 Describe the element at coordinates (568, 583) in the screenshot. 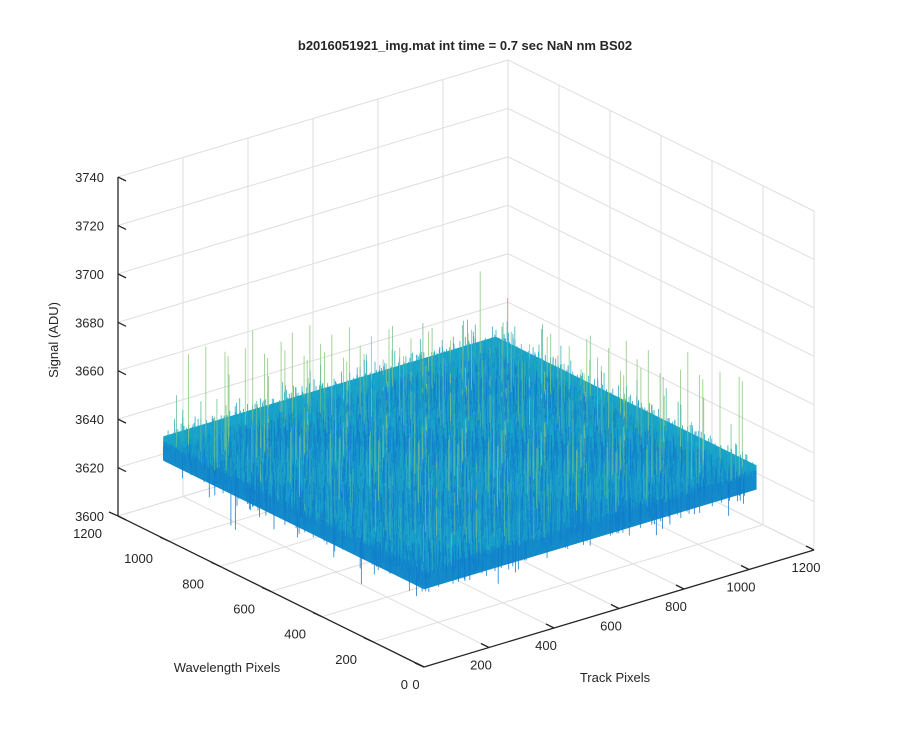

I see `grid-line-y-floor` at that location.